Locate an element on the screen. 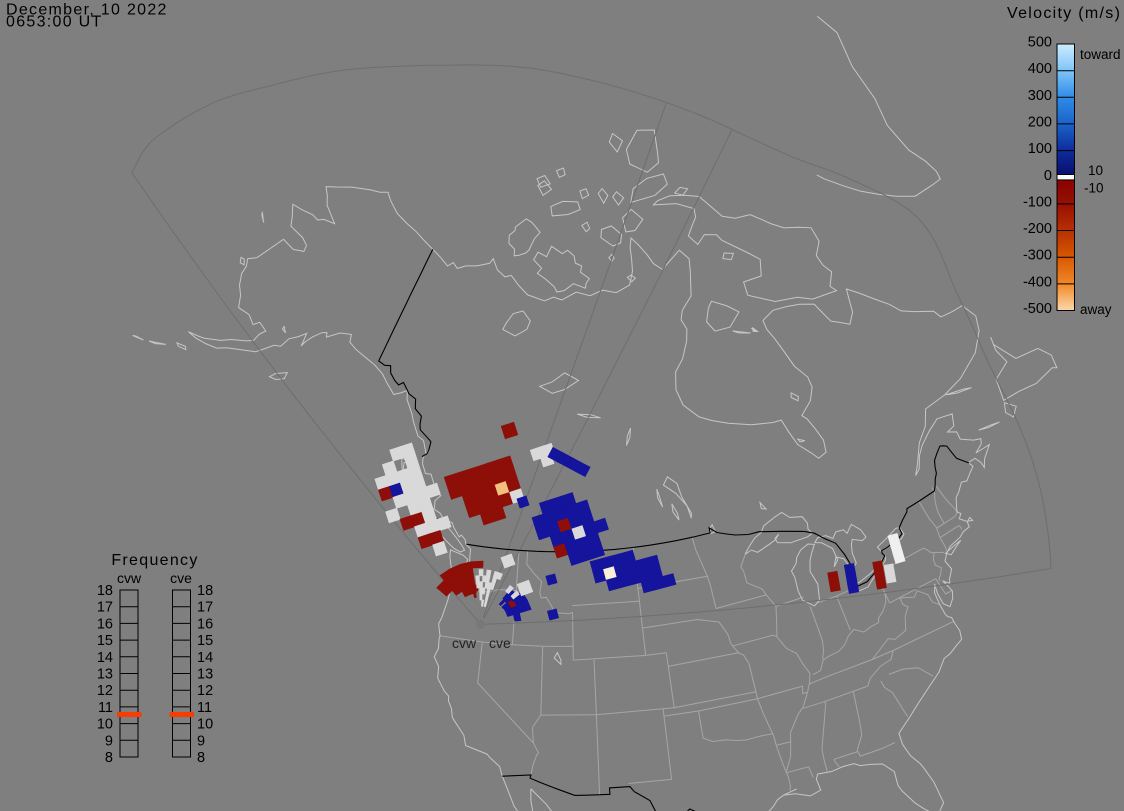 This screenshot has width=1124, height=811. svg-text: Velocity (m/s) is located at coordinates (1064, 13).